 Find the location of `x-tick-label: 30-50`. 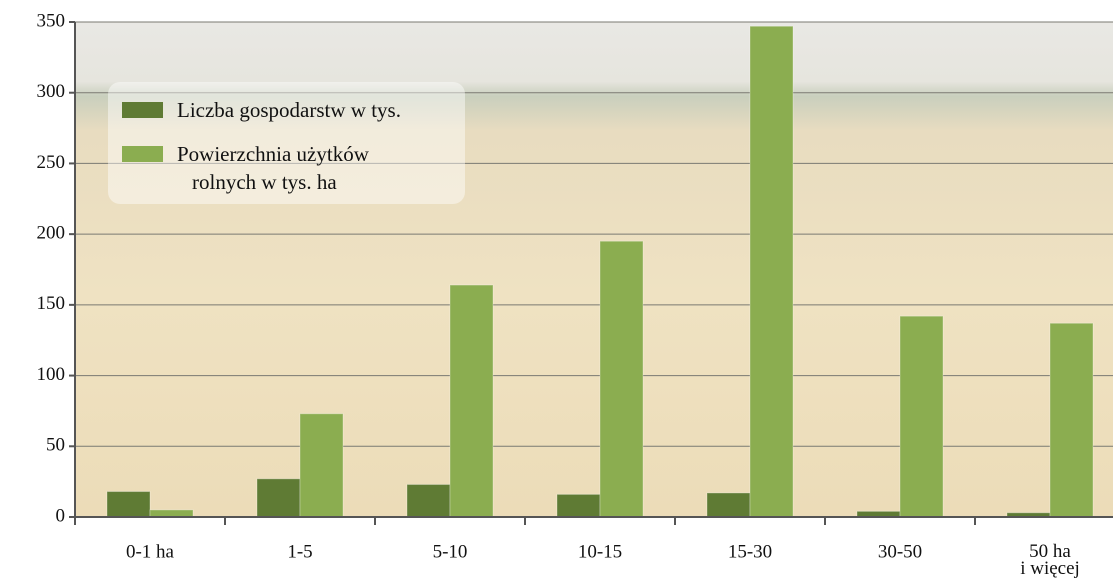

x-tick-label: 30-50 is located at coordinates (900, 551).